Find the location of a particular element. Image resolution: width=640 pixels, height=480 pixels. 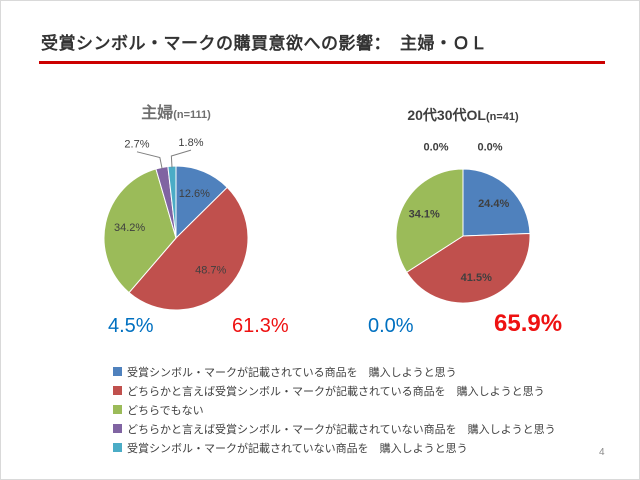

legend-label: 受賞シンボル・マークが記載されていない商品を 購入しようと思う is located at coordinates (297, 448).